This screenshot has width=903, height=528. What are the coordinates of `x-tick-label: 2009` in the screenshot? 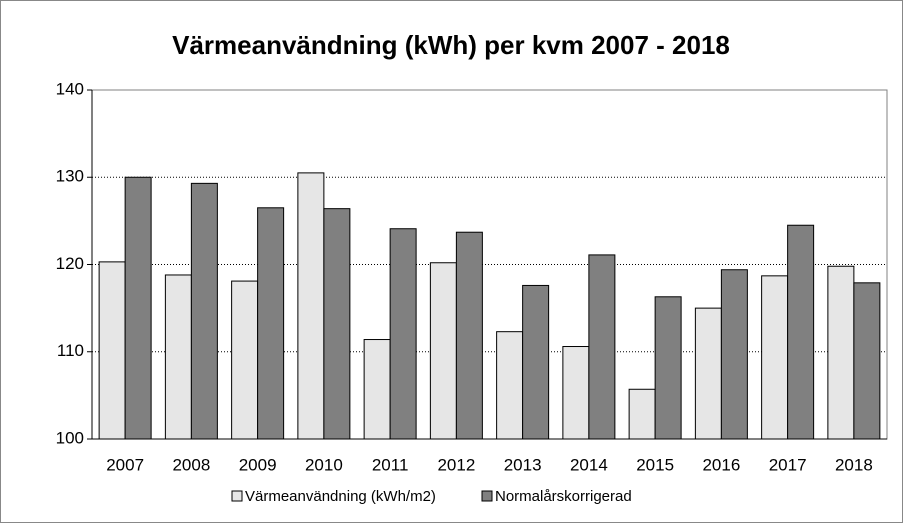 It's located at (258, 464).